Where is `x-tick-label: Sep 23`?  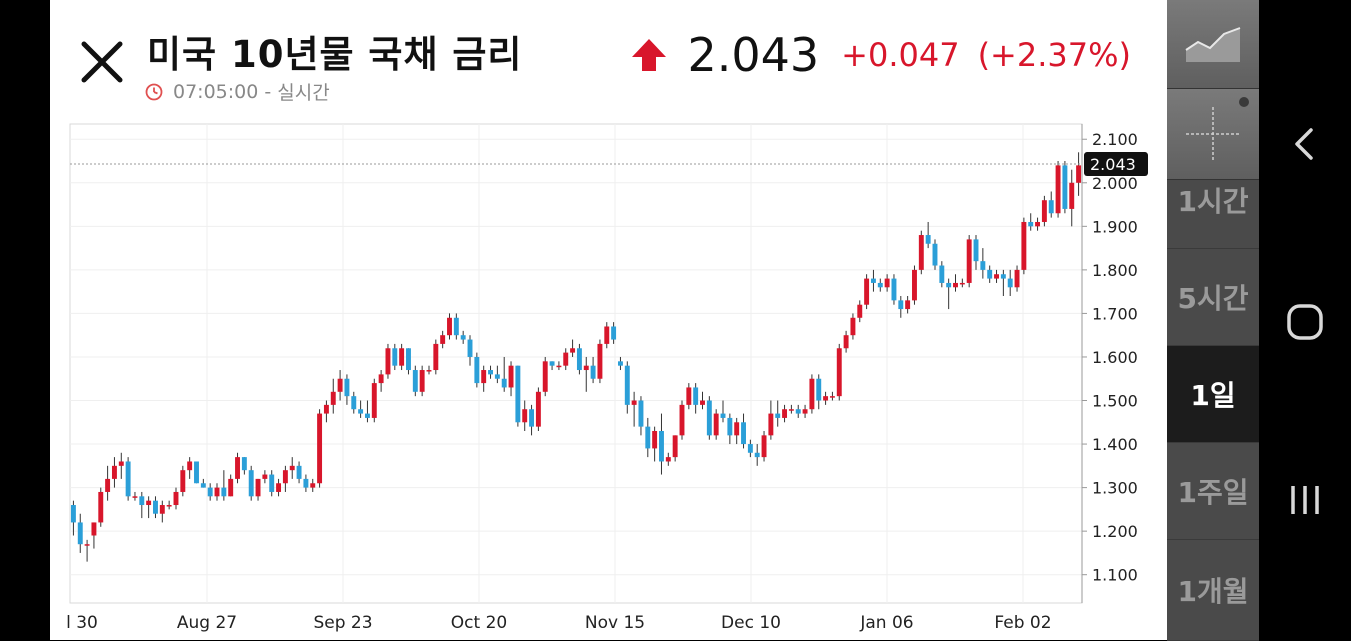
x-tick-label: Sep 23 is located at coordinates (342, 623).